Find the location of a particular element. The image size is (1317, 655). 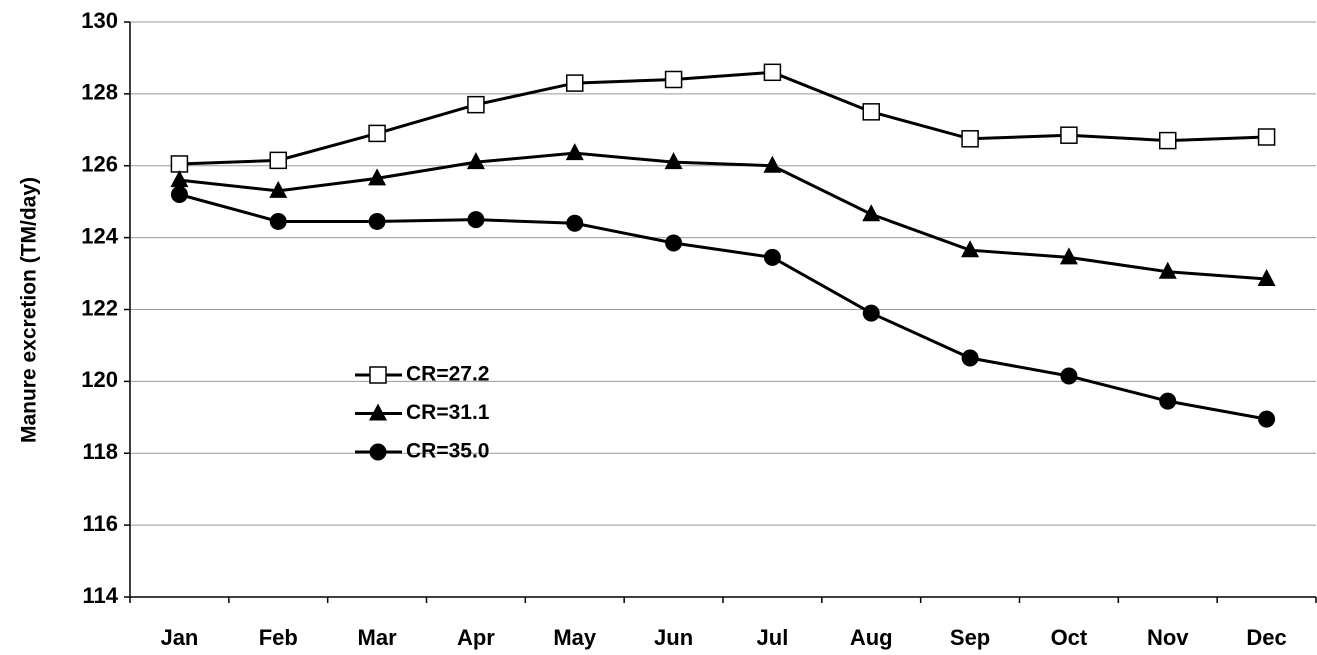

x-tick-label: Jan is located at coordinates (179, 637).